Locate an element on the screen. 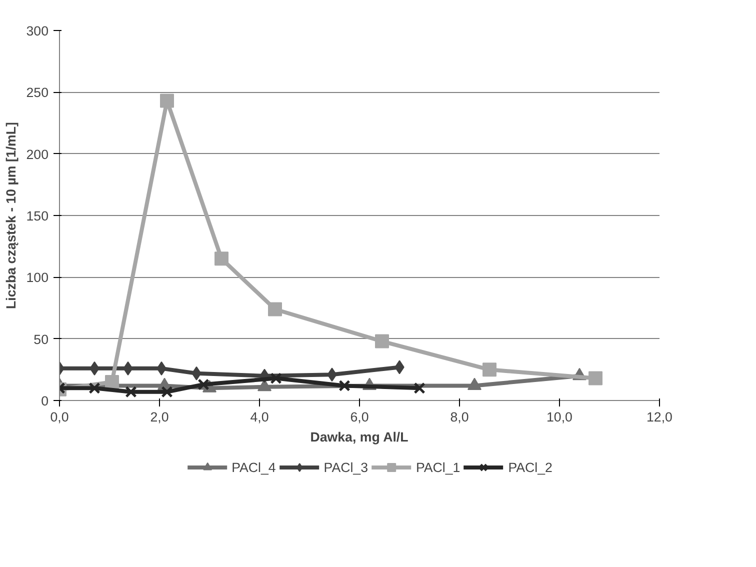 This screenshot has width=756, height=567. x-axis-title: Dawka, mg Al/L is located at coordinates (359, 437).